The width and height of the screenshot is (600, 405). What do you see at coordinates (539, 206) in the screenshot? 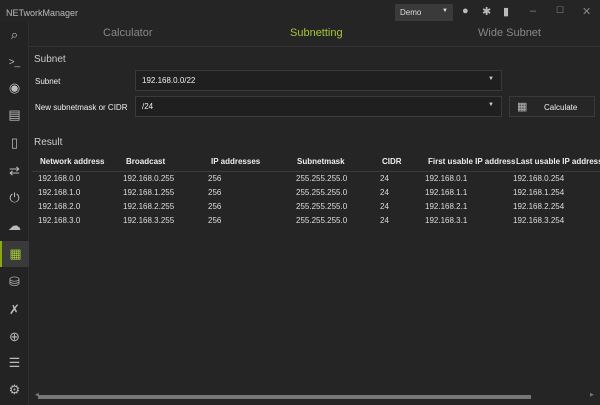
I see `table-cell: 192.168.2.254` at bounding box center [539, 206].